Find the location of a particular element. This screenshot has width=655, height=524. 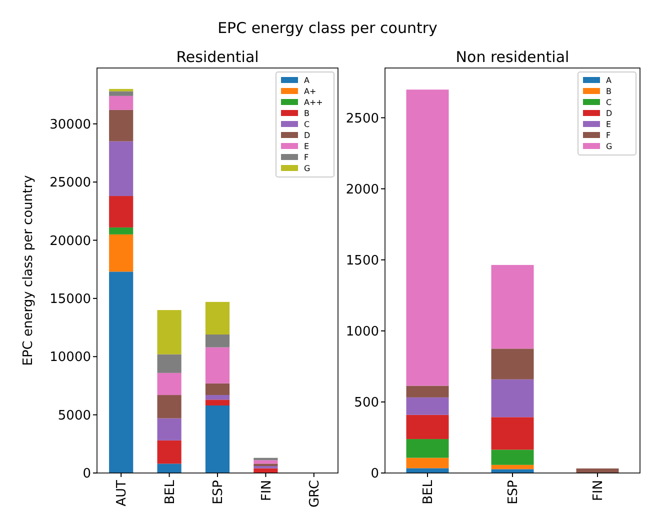

y-tick-label: 10000 is located at coordinates (70, 358).